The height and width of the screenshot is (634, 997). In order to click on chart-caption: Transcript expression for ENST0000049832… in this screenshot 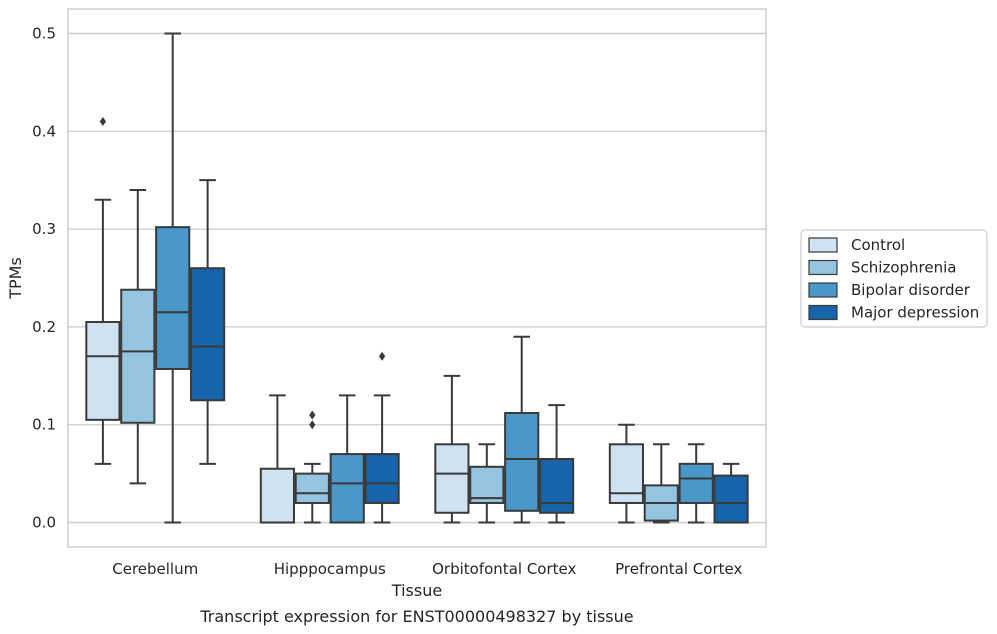, I will do `click(416, 616)`.